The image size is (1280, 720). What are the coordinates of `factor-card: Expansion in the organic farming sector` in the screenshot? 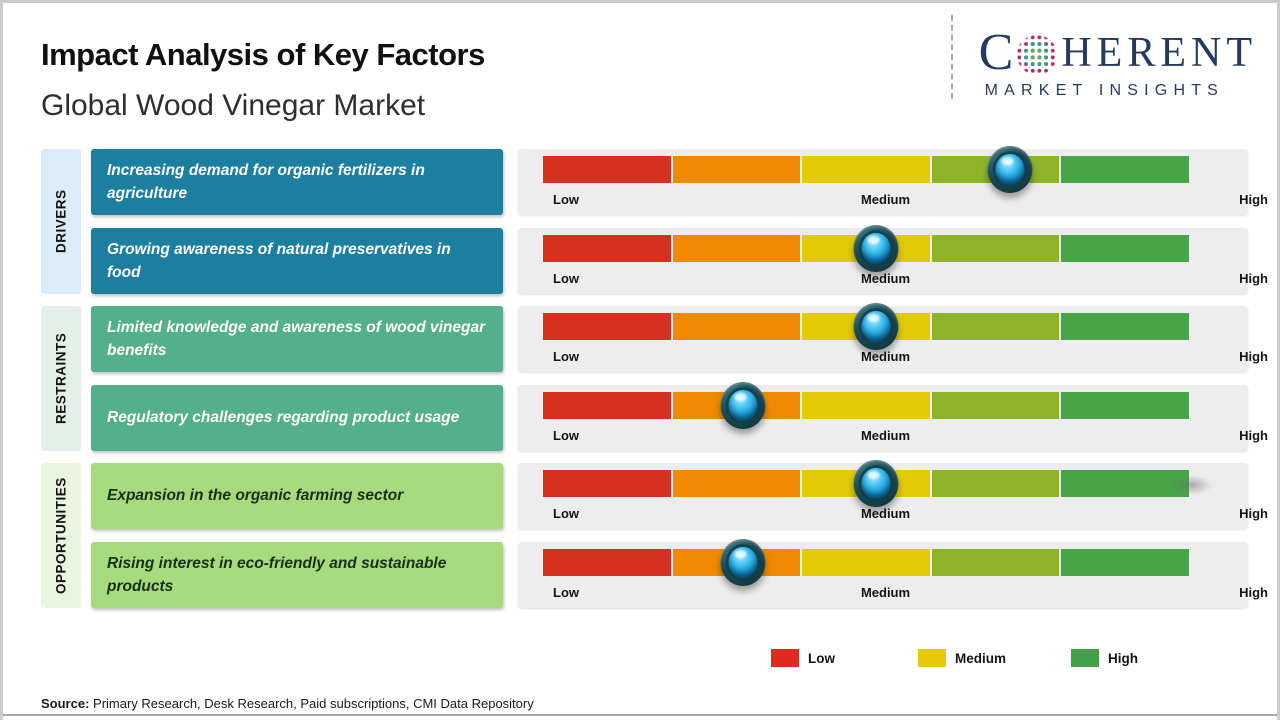 It's located at (297, 496).